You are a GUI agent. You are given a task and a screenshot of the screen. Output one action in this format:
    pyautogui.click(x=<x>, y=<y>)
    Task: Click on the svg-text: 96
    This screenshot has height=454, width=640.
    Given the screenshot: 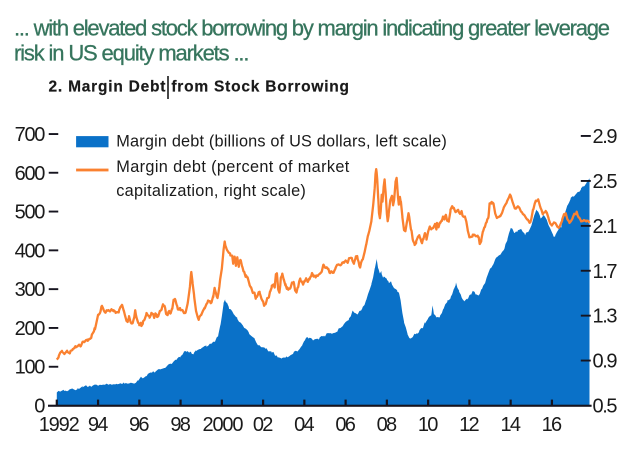 What is the action you would take?
    pyautogui.click(x=139, y=425)
    